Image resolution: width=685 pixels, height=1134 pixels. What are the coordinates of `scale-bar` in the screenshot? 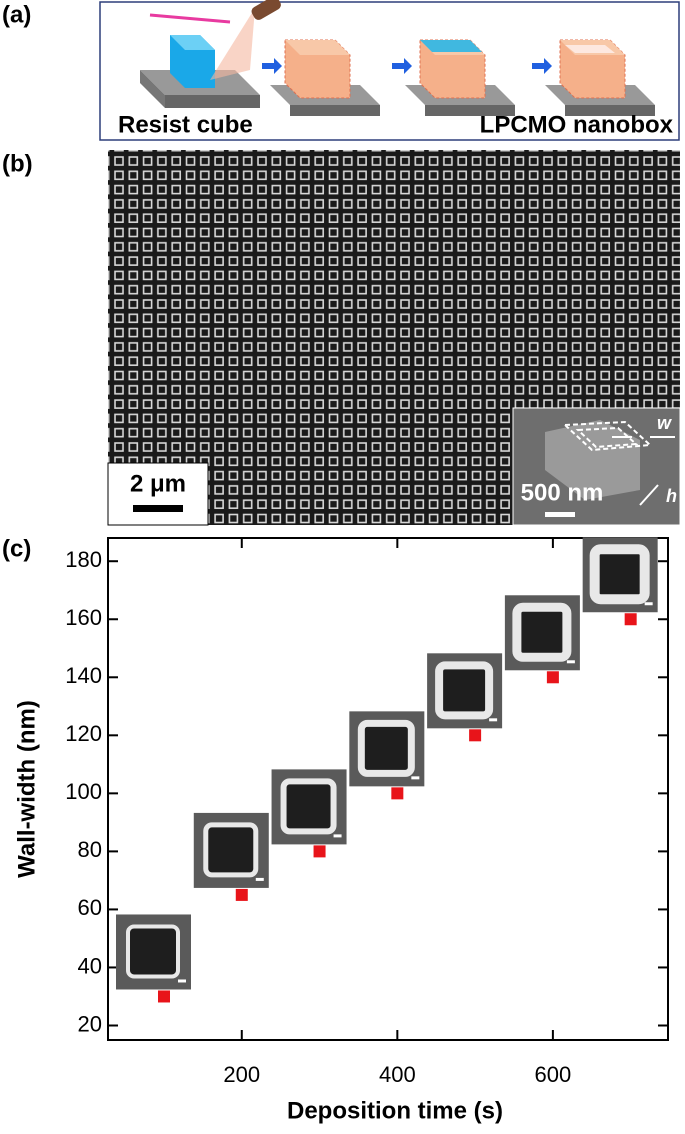 It's located at (158, 508).